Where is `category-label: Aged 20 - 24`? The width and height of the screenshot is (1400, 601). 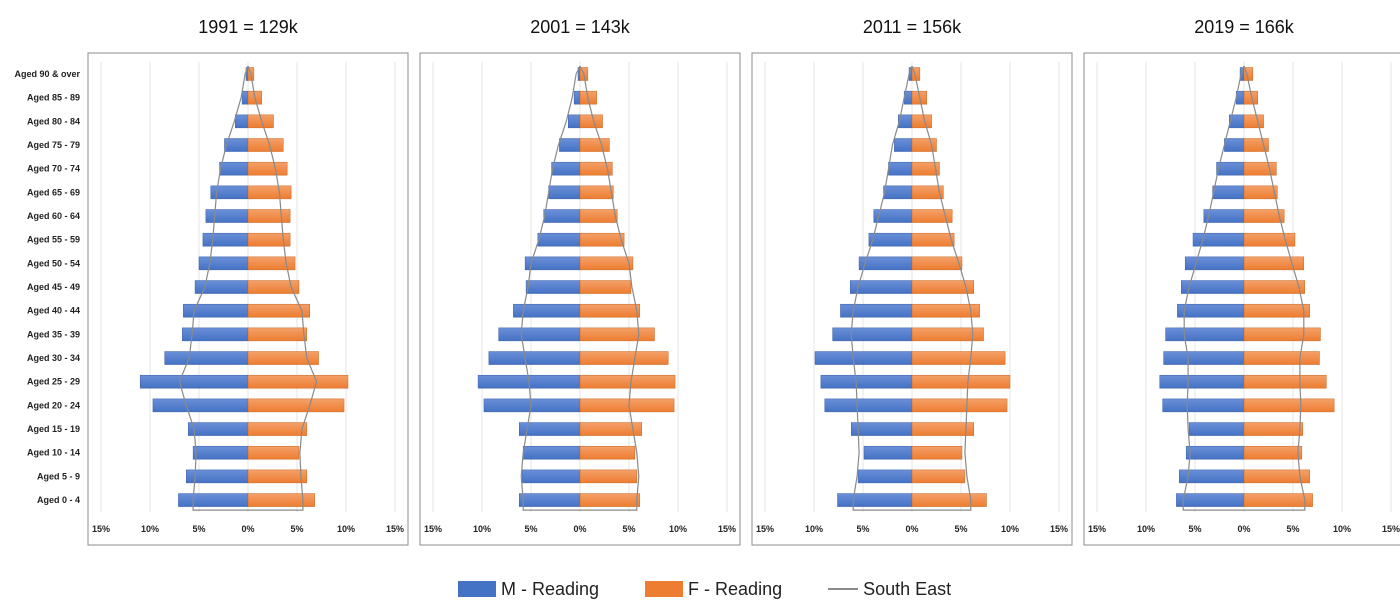
category-label: Aged 20 - 24 is located at coordinates (53, 405).